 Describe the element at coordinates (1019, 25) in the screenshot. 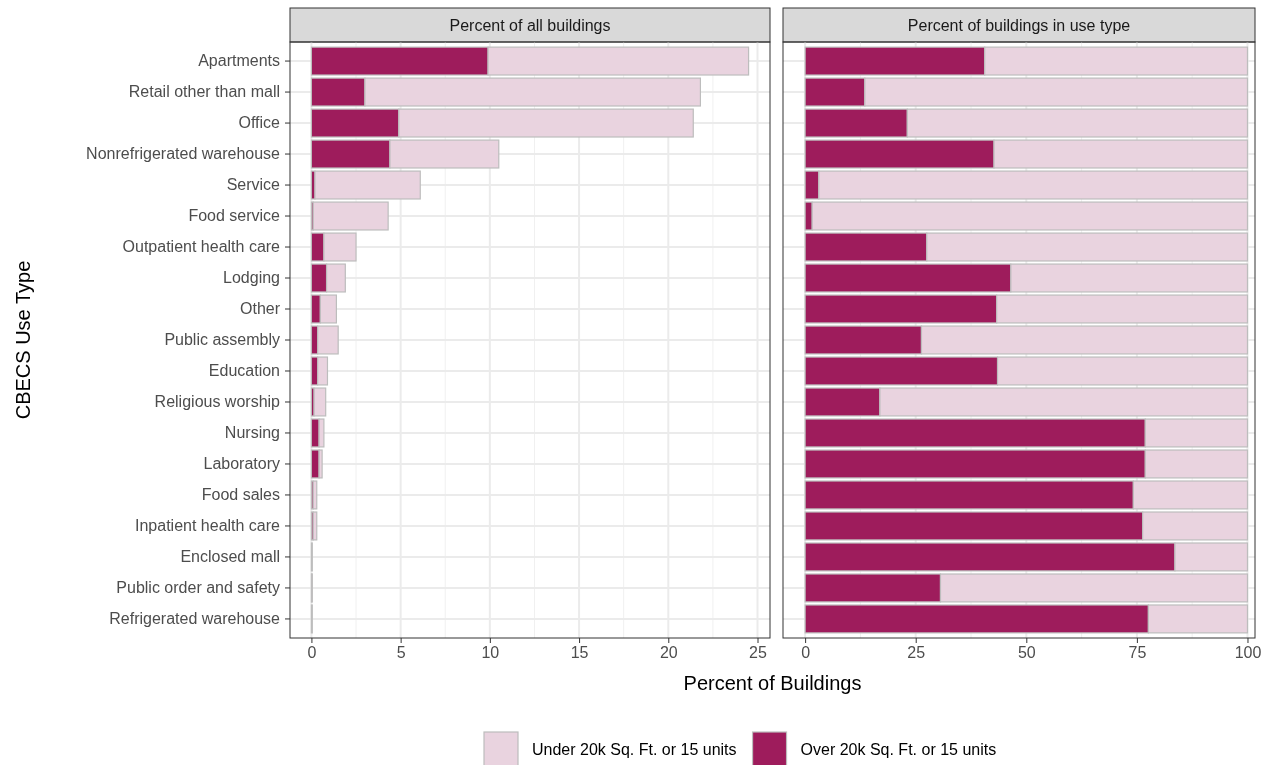

I see `chart-title: Percent of buildings in use type` at that location.